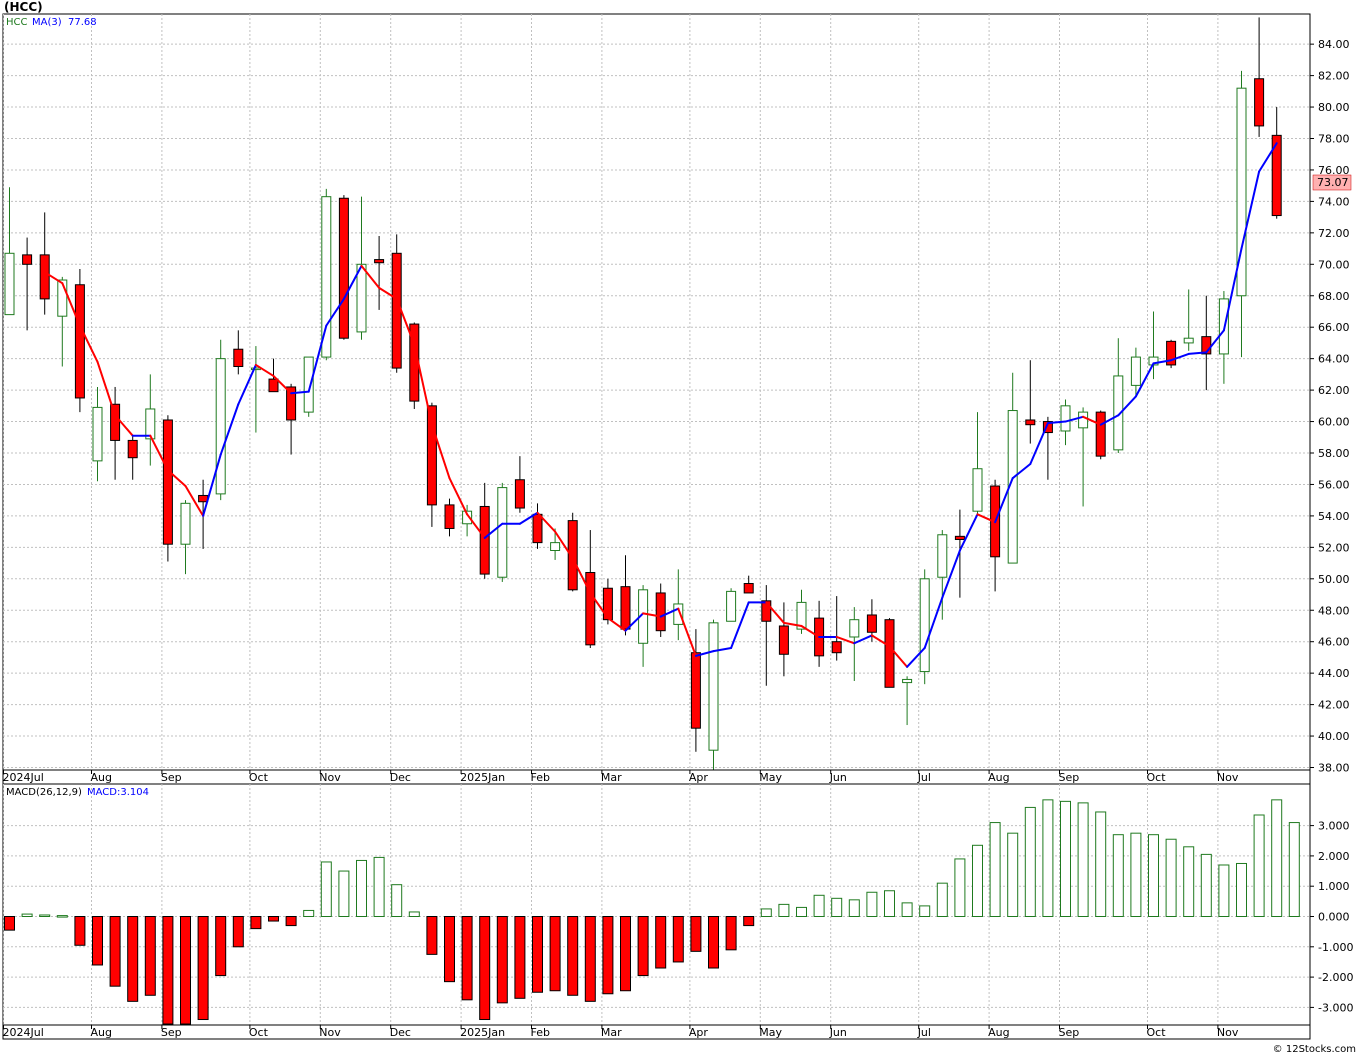 The width and height of the screenshot is (1360, 1056). What do you see at coordinates (47, 22) in the screenshot?
I see `legend-ma-label: MA(3)` at bounding box center [47, 22].